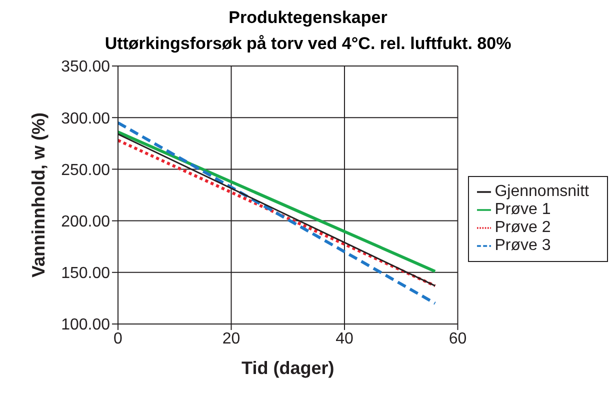 The image size is (616, 407). I want to click on x-tick-label: 0, so click(118, 339).